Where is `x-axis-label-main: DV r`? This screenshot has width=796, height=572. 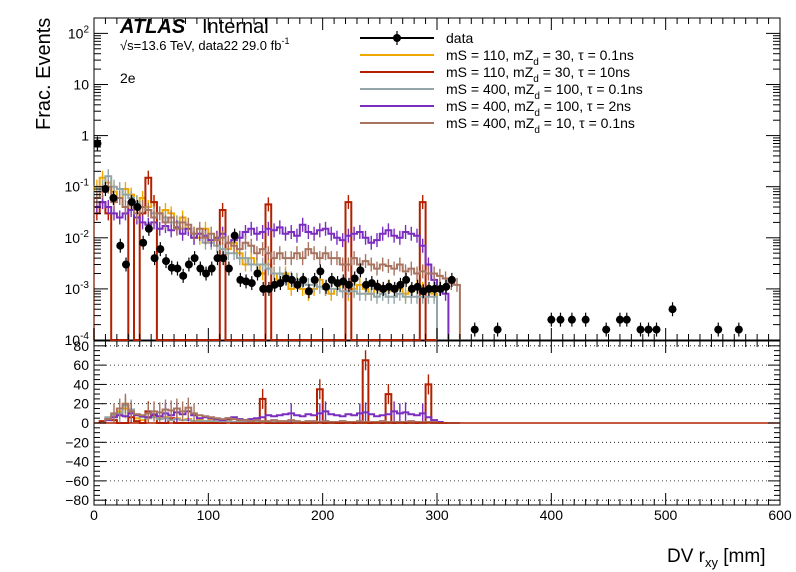 x-axis-label-main: DV r is located at coordinates (686, 556).